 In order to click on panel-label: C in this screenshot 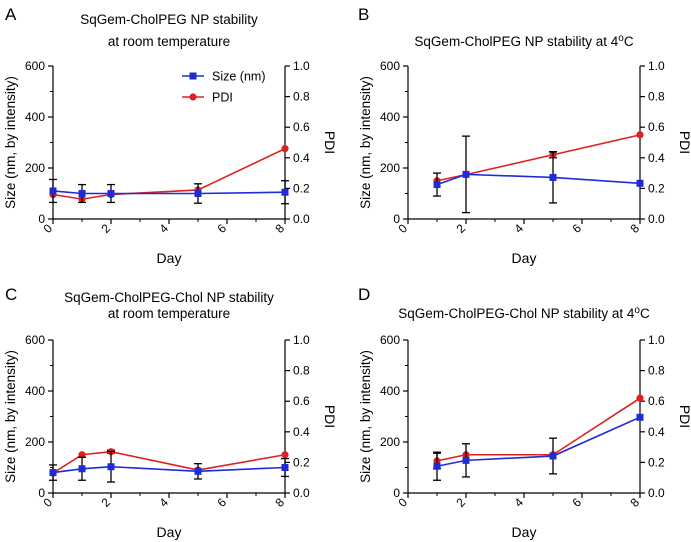, I will do `click(11, 294)`.